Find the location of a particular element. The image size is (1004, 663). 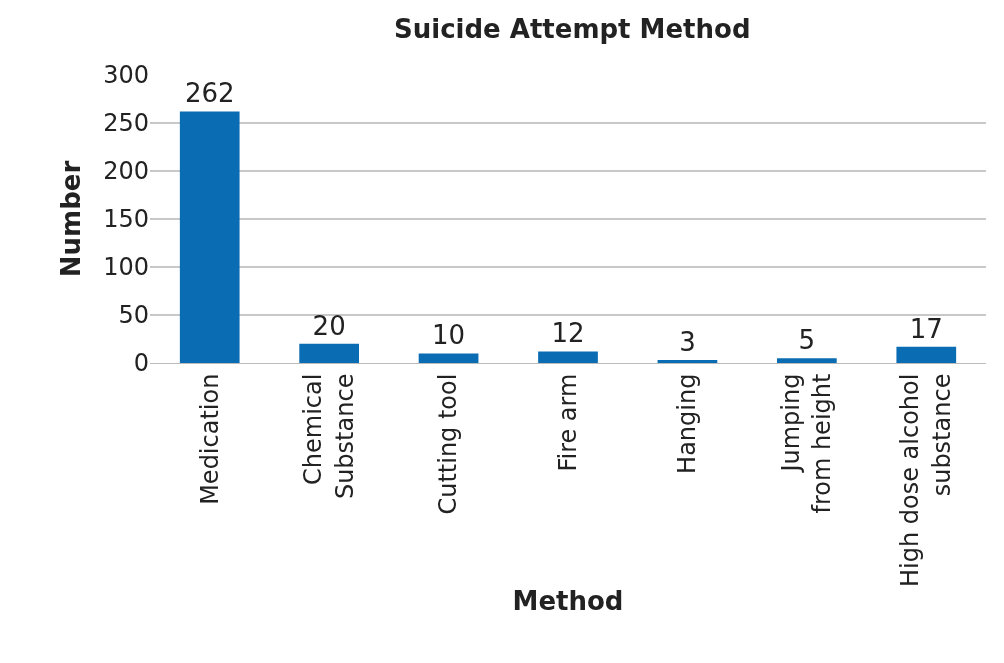

x-tick-label: Jumping from height is located at coordinates (807, 443).